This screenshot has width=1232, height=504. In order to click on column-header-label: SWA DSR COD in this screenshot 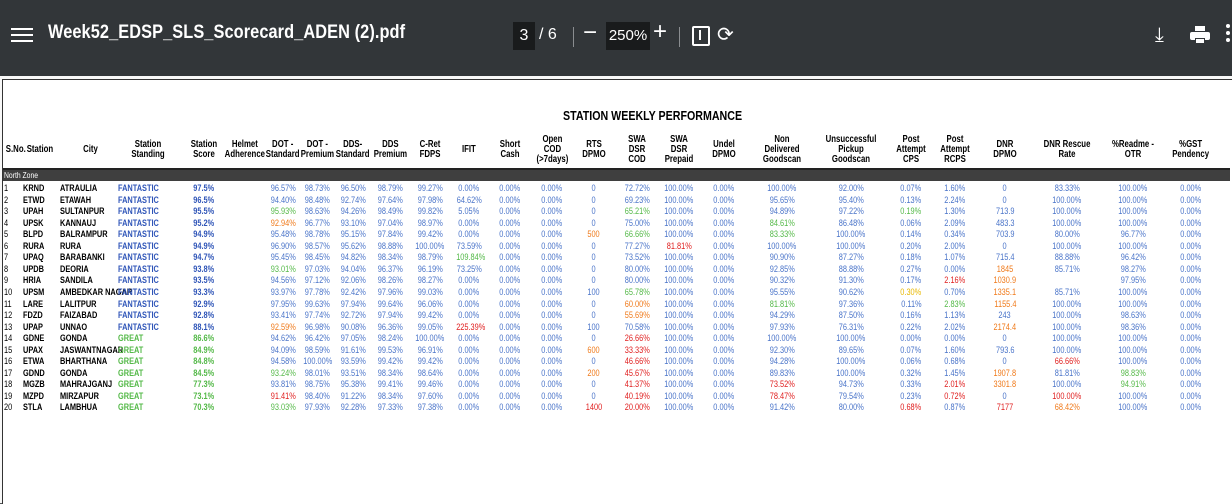, I will do `click(637, 149)`.